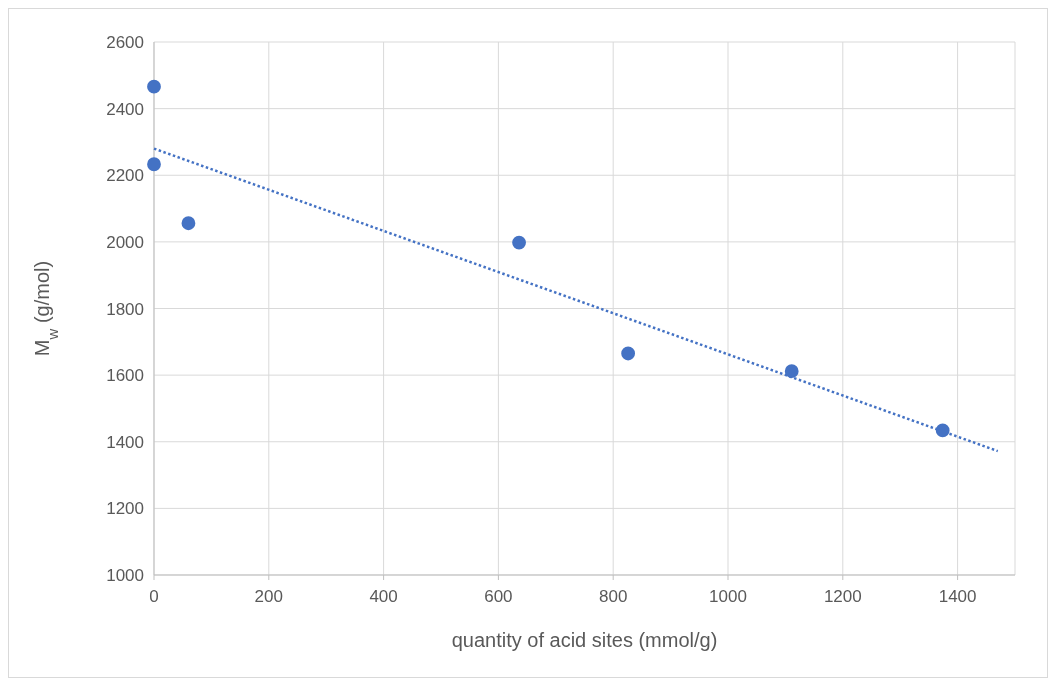 Image resolution: width=1056 pixels, height=686 pixels. What do you see at coordinates (125, 42) in the screenshot?
I see `y-tick-label: 2600` at bounding box center [125, 42].